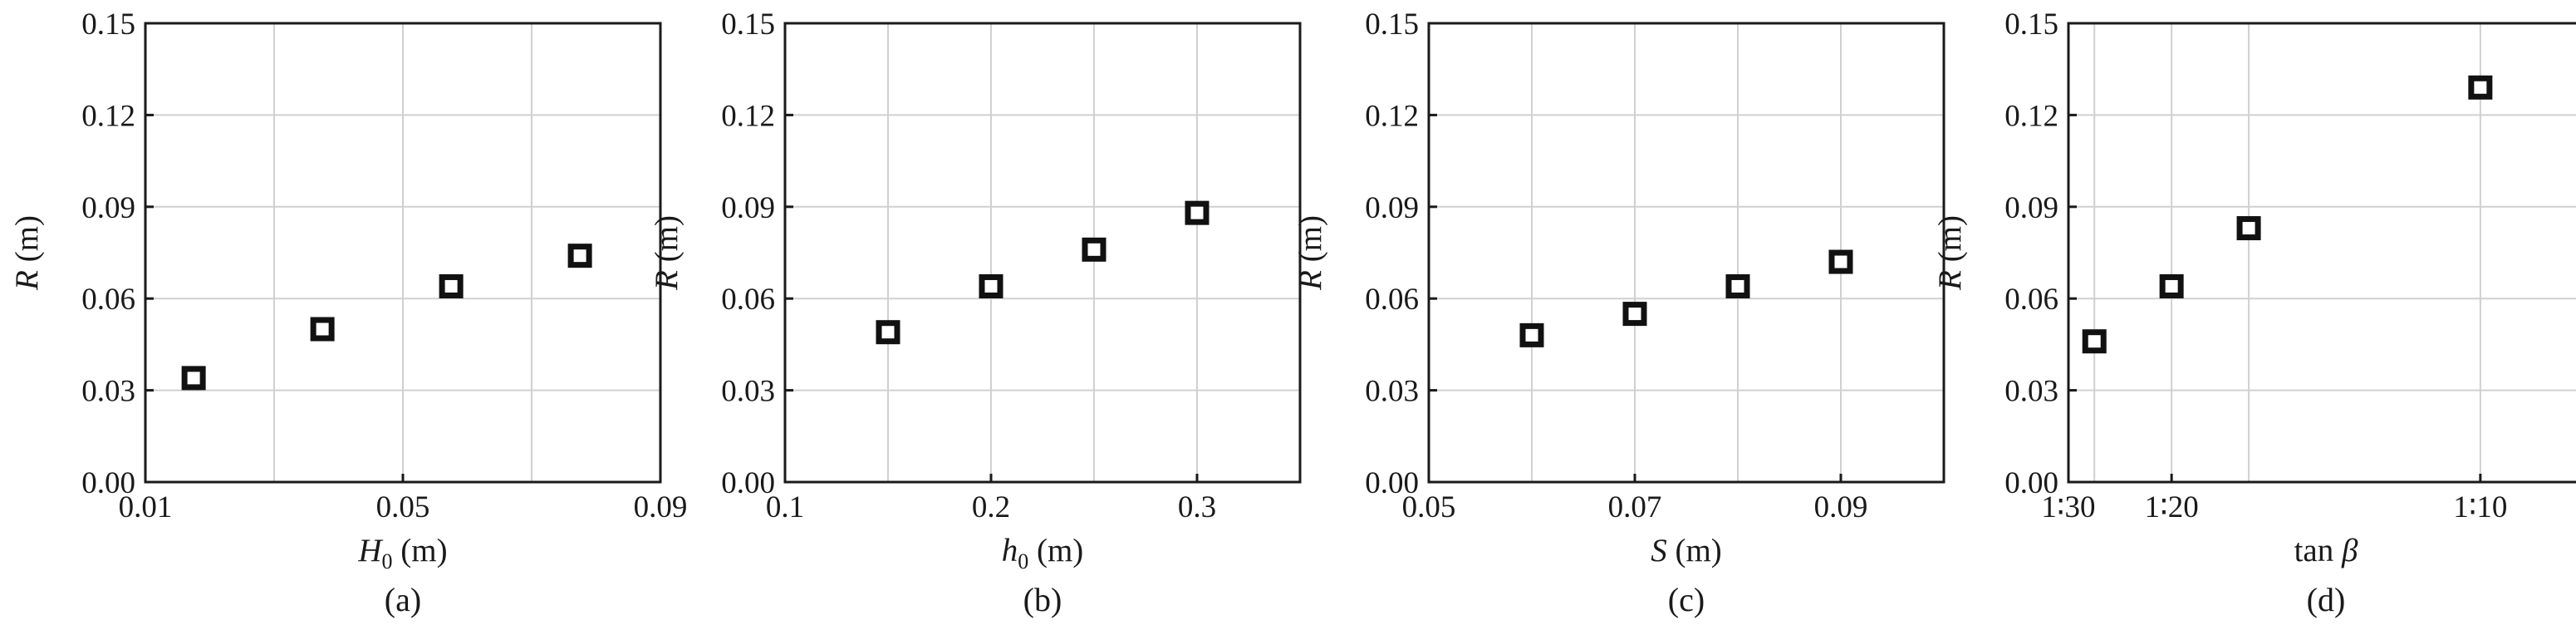  Describe the element at coordinates (403, 599) in the screenshot. I see `panel-caption: (a)` at that location.